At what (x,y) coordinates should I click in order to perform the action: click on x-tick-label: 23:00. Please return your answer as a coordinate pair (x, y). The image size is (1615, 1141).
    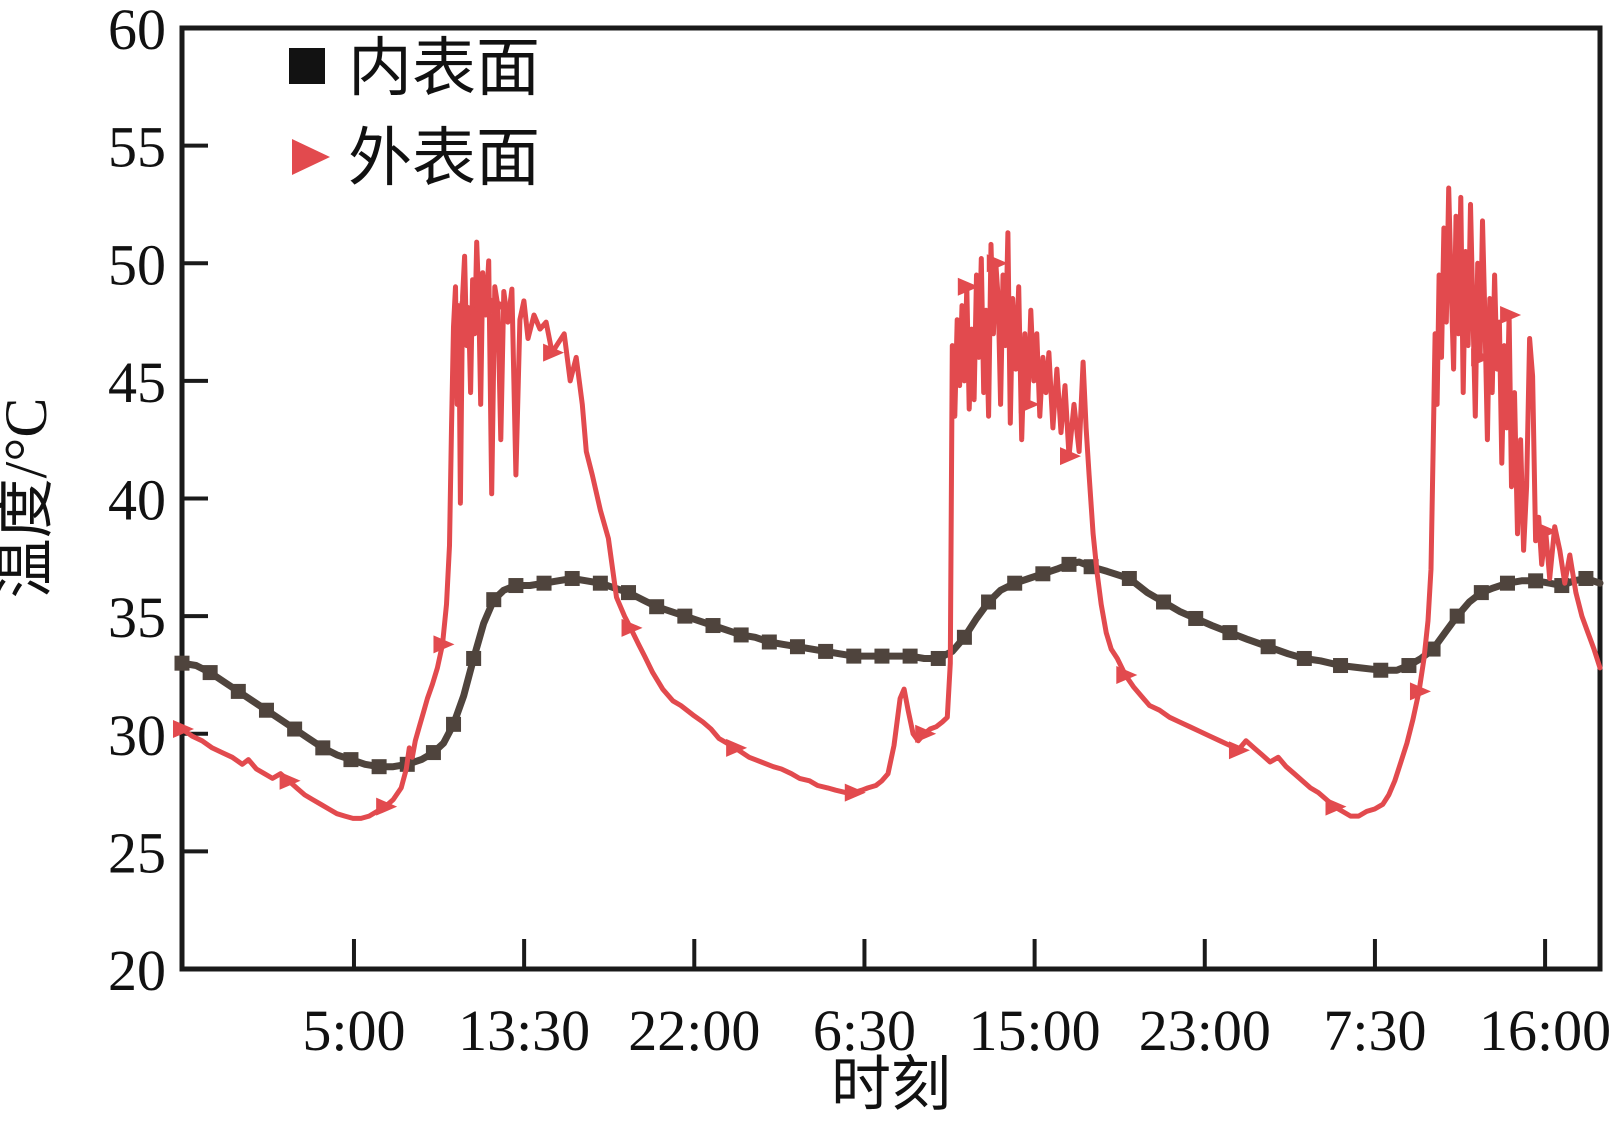
    Looking at the image, I should click on (1205, 1030).